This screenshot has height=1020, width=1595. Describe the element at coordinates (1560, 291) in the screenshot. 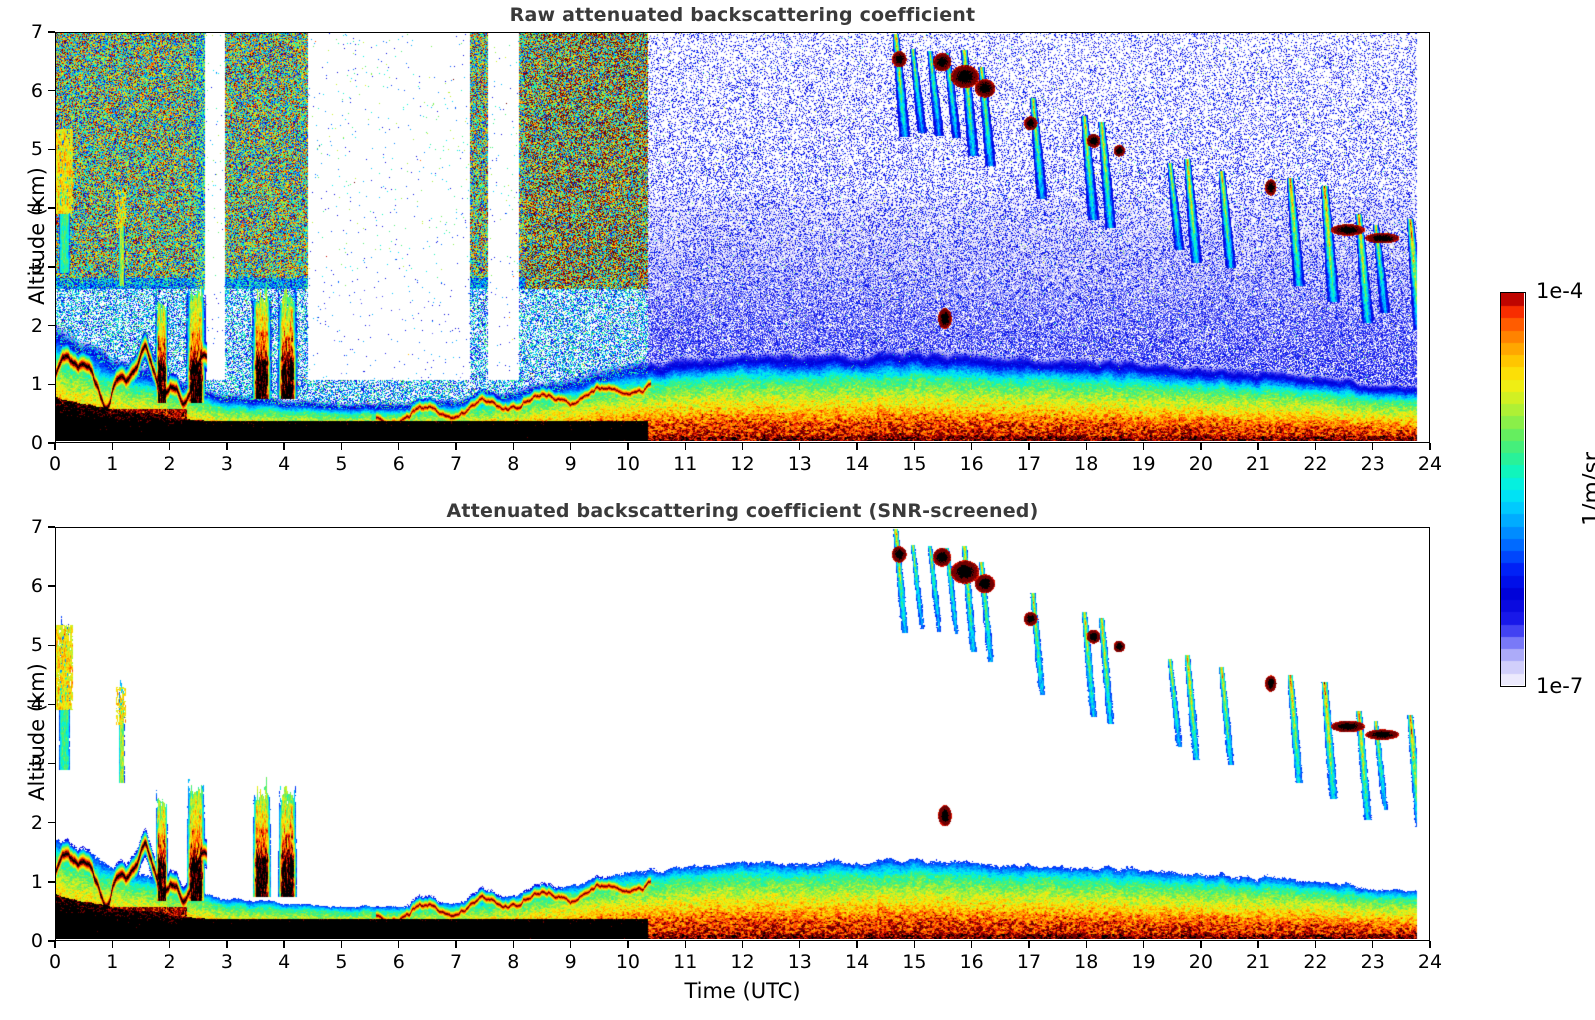

I see `colorbar-max-label: 1e-4` at that location.